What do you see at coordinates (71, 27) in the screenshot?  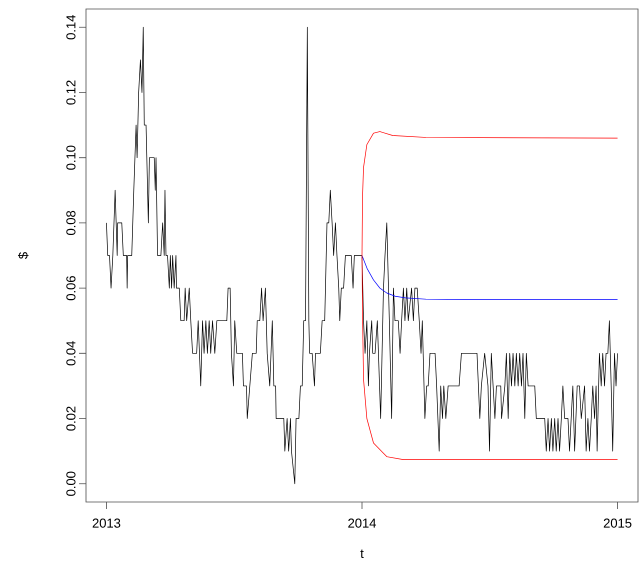 I see `y-tick-label: 0.14` at bounding box center [71, 27].